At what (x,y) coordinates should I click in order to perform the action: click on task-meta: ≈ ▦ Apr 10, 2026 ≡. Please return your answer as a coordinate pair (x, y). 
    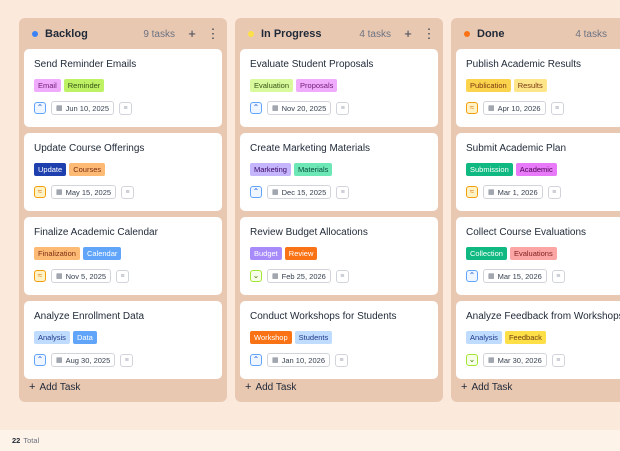
    Looking at the image, I should click on (543, 108).